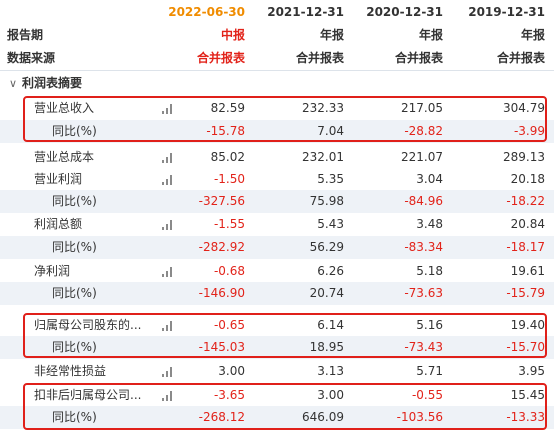  Describe the element at coordinates (330, 179) in the screenshot. I see `table-cell: 5.35` at that location.